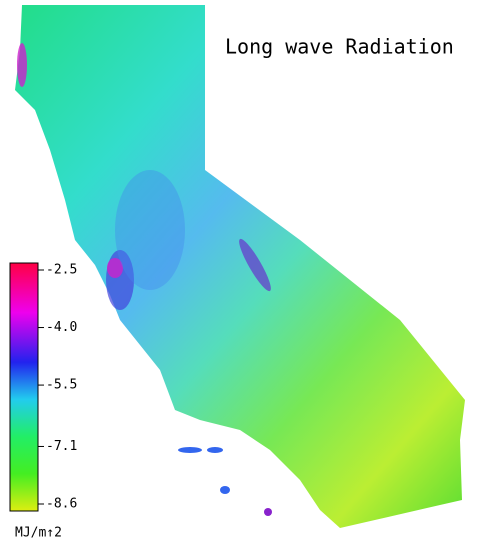 The width and height of the screenshot is (500, 550). I want to click on bay-area, so click(115, 268).